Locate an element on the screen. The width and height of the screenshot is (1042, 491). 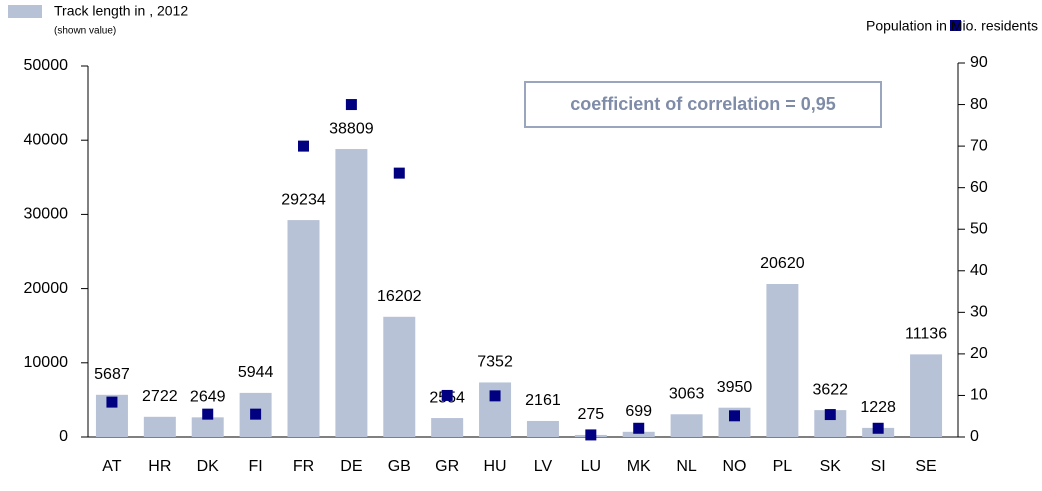
y2-tick-label: 50 is located at coordinates (979, 228).